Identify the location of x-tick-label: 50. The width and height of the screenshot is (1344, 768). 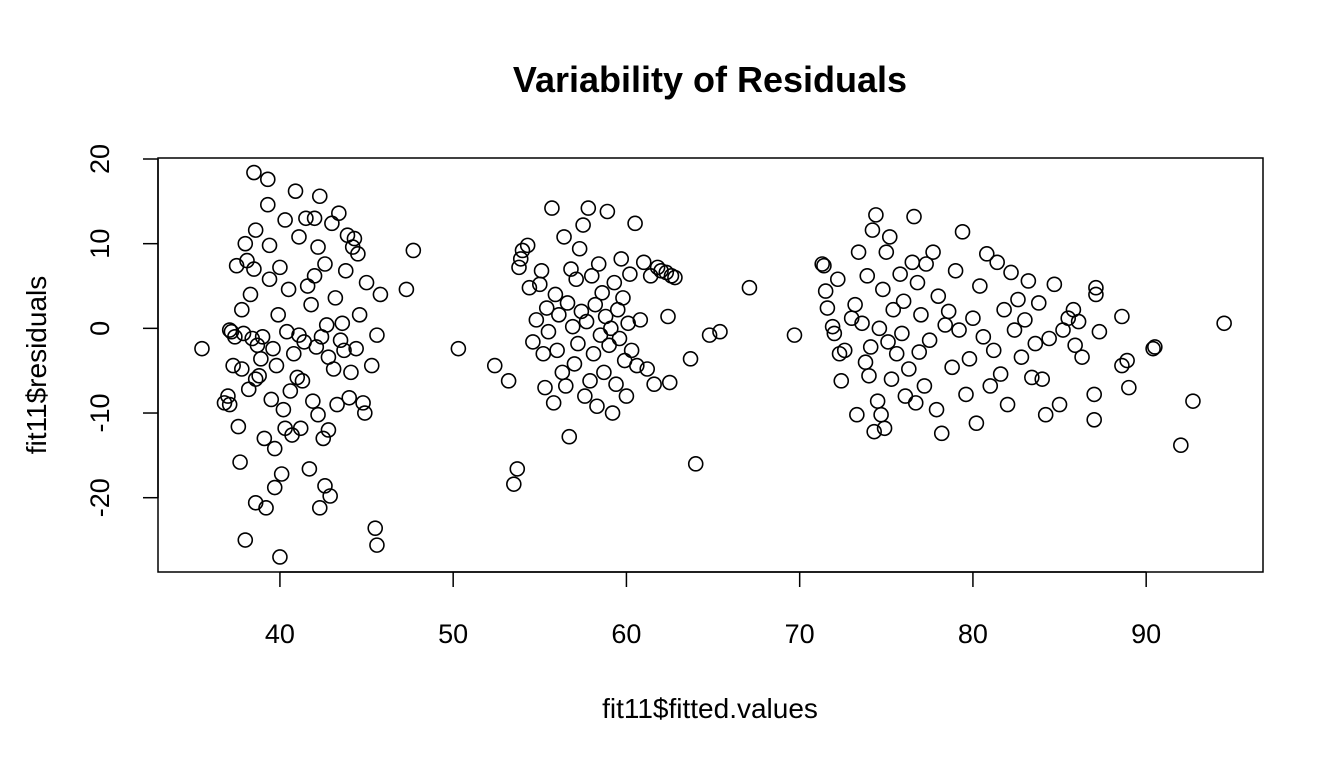
(453, 634).